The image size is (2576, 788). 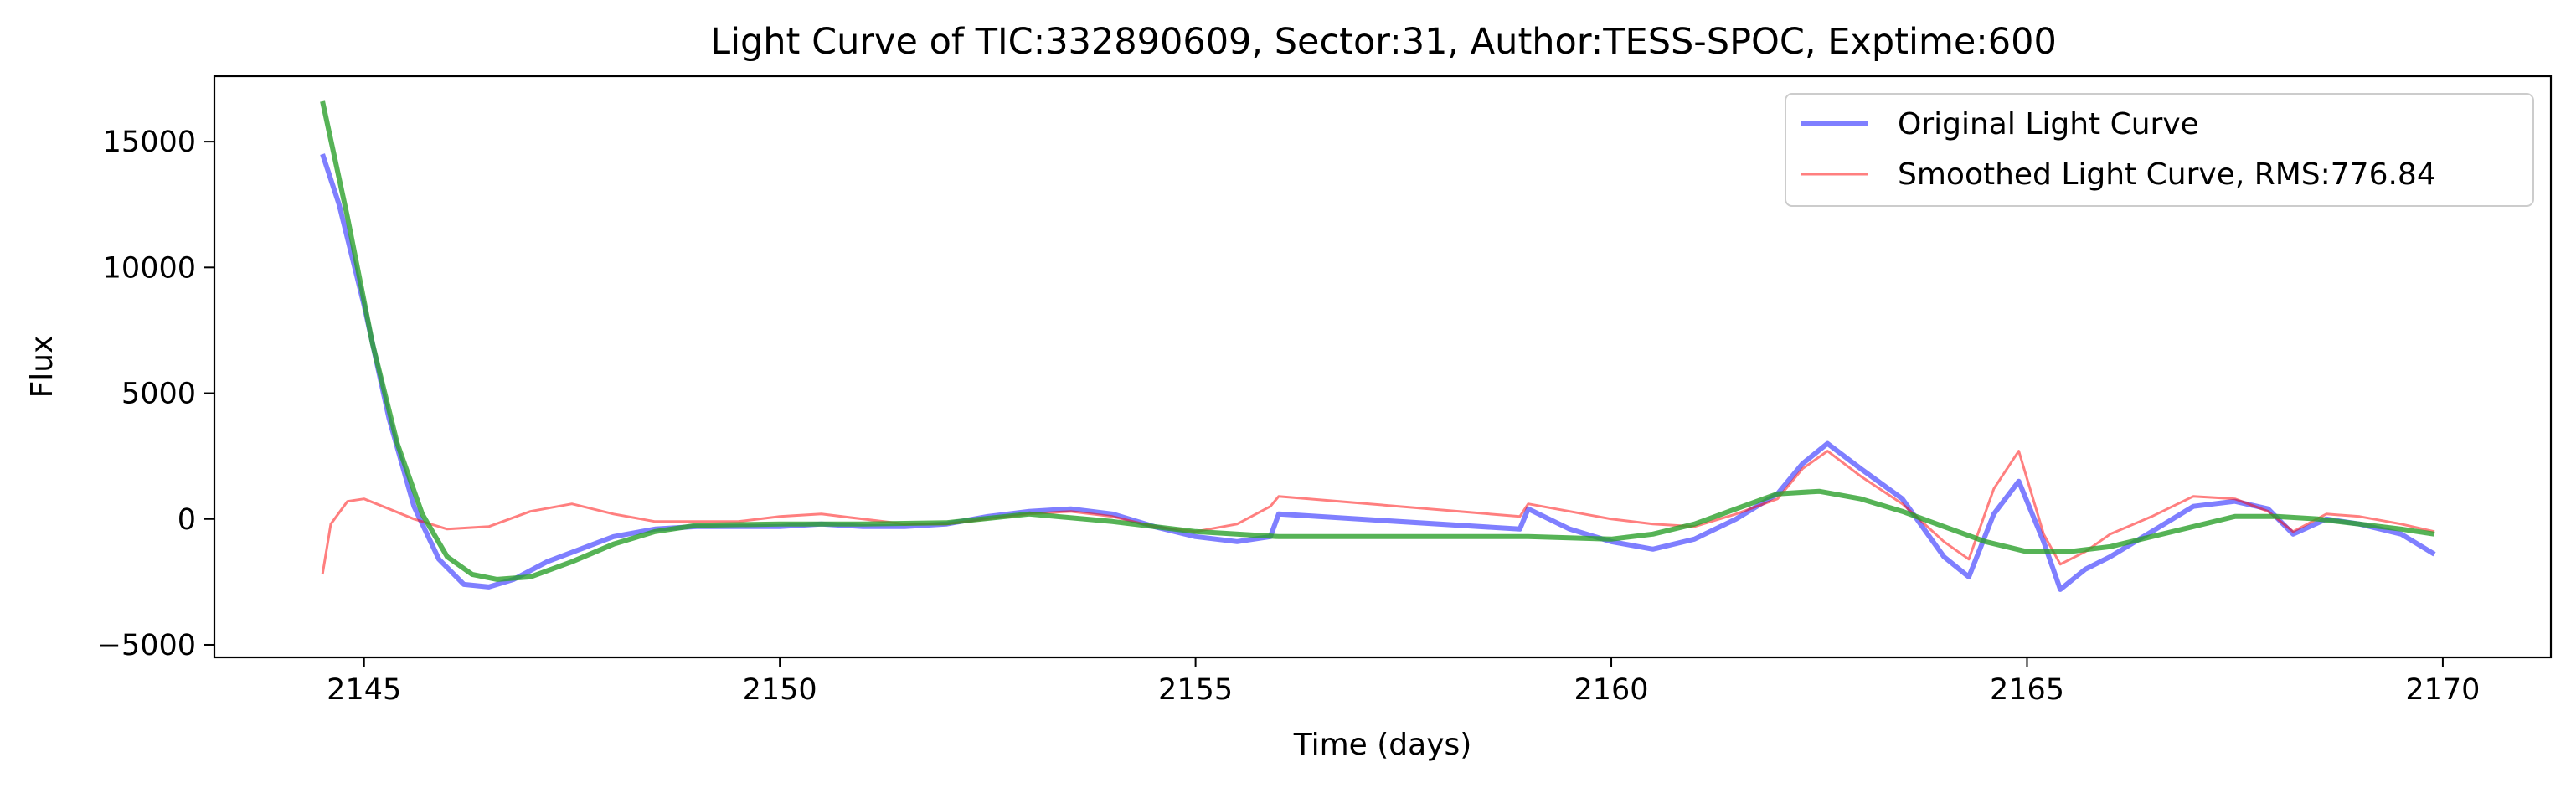 I want to click on x-tick-label: 2145, so click(x=364, y=690).